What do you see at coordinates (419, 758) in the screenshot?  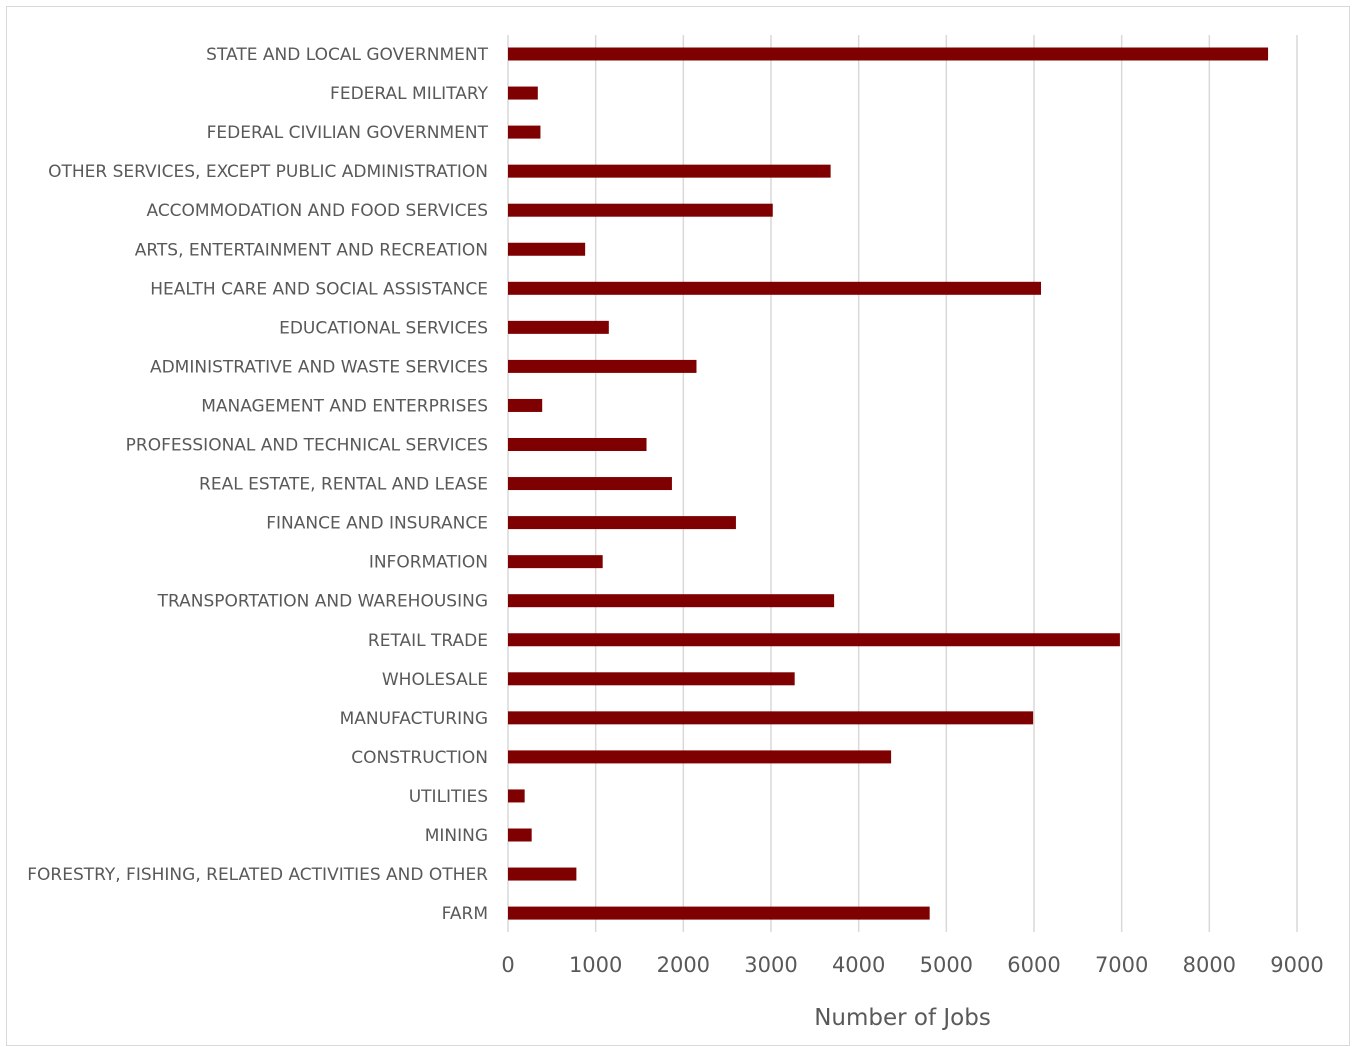 I see `category-label-18: CONSTRUCTION` at bounding box center [419, 758].